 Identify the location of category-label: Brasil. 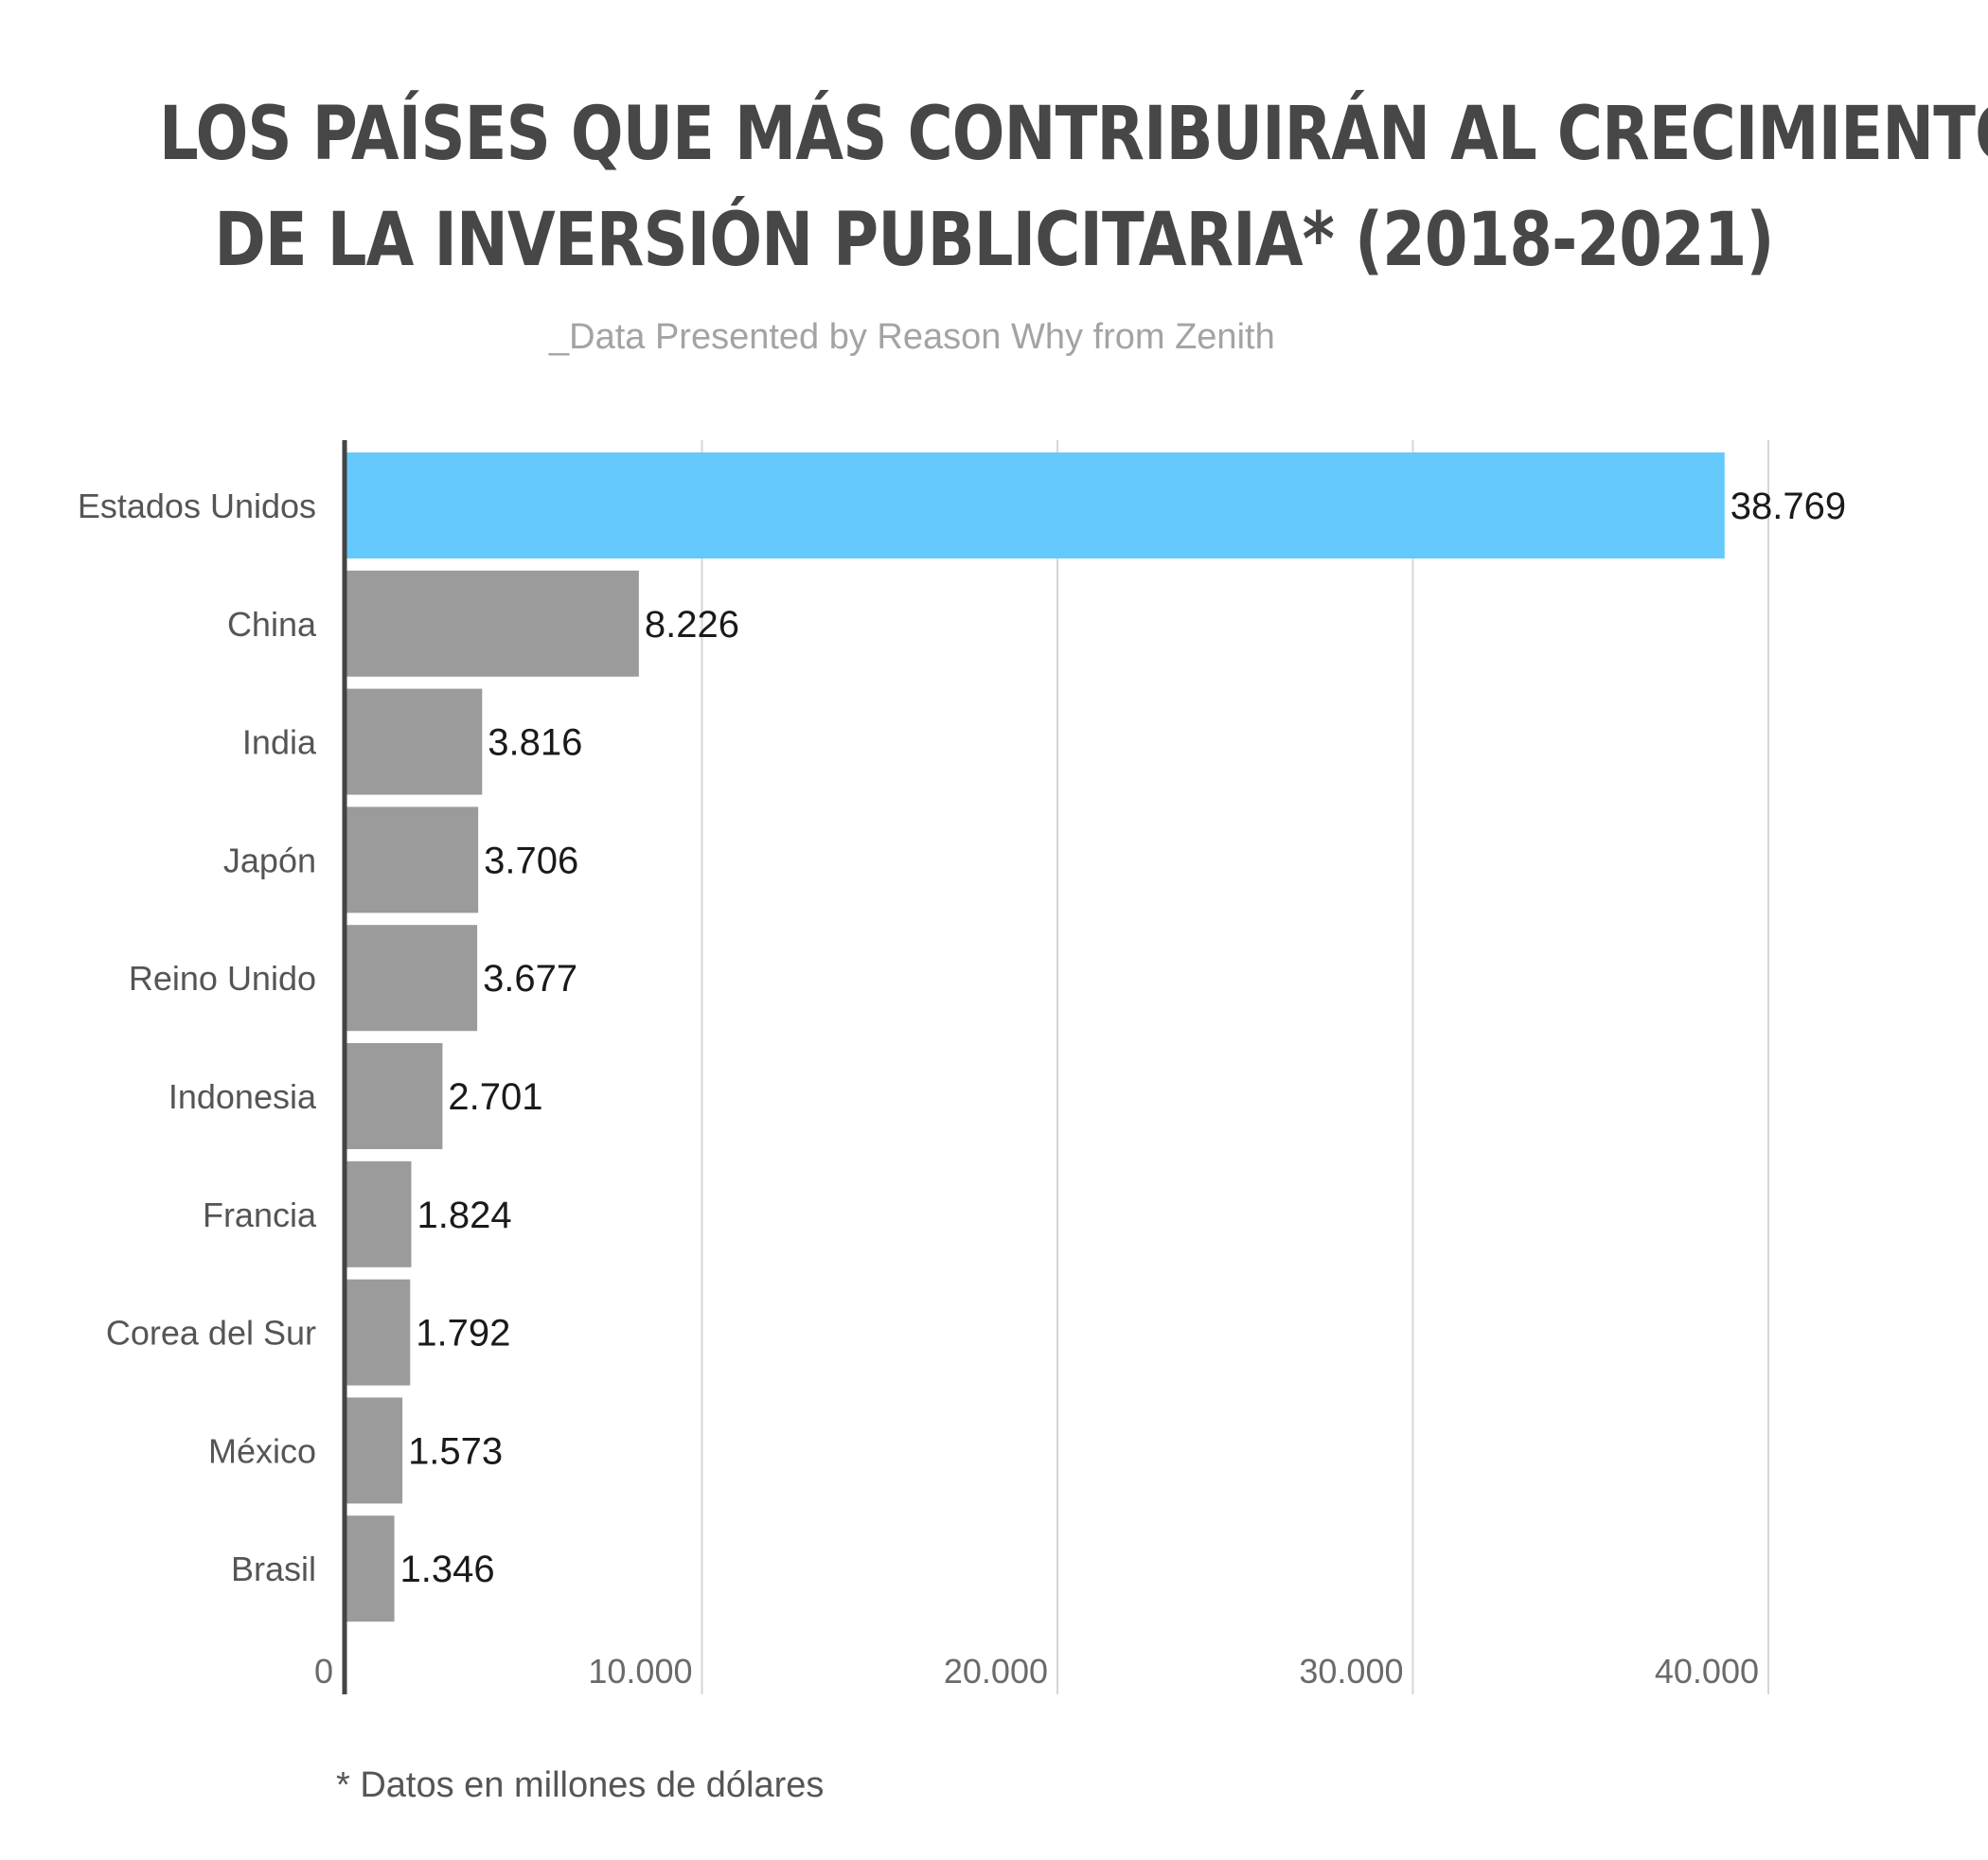
(273, 1569).